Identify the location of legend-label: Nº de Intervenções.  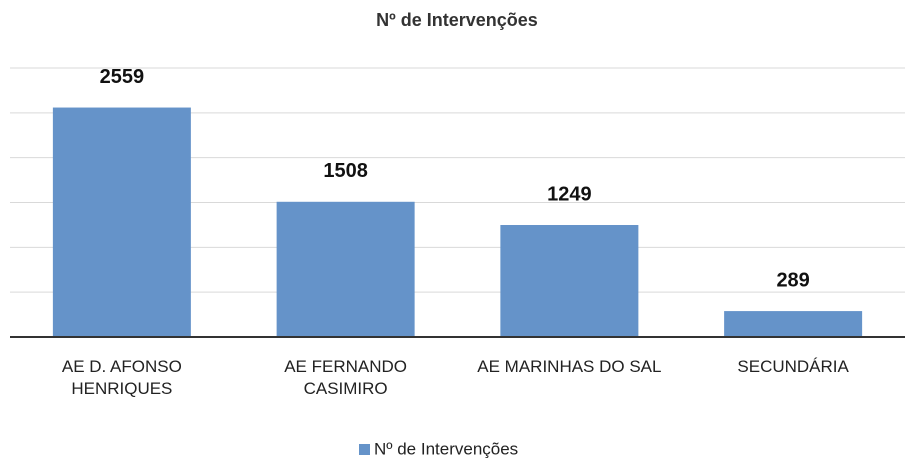
(446, 448).